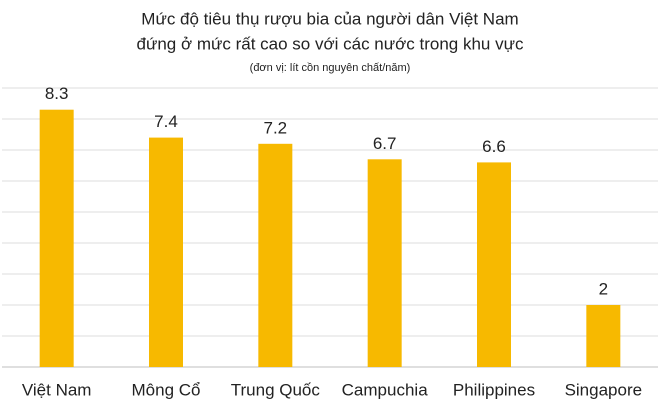 The height and width of the screenshot is (412, 660). Describe the element at coordinates (276, 127) in the screenshot. I see `value-label: 7.2` at that location.